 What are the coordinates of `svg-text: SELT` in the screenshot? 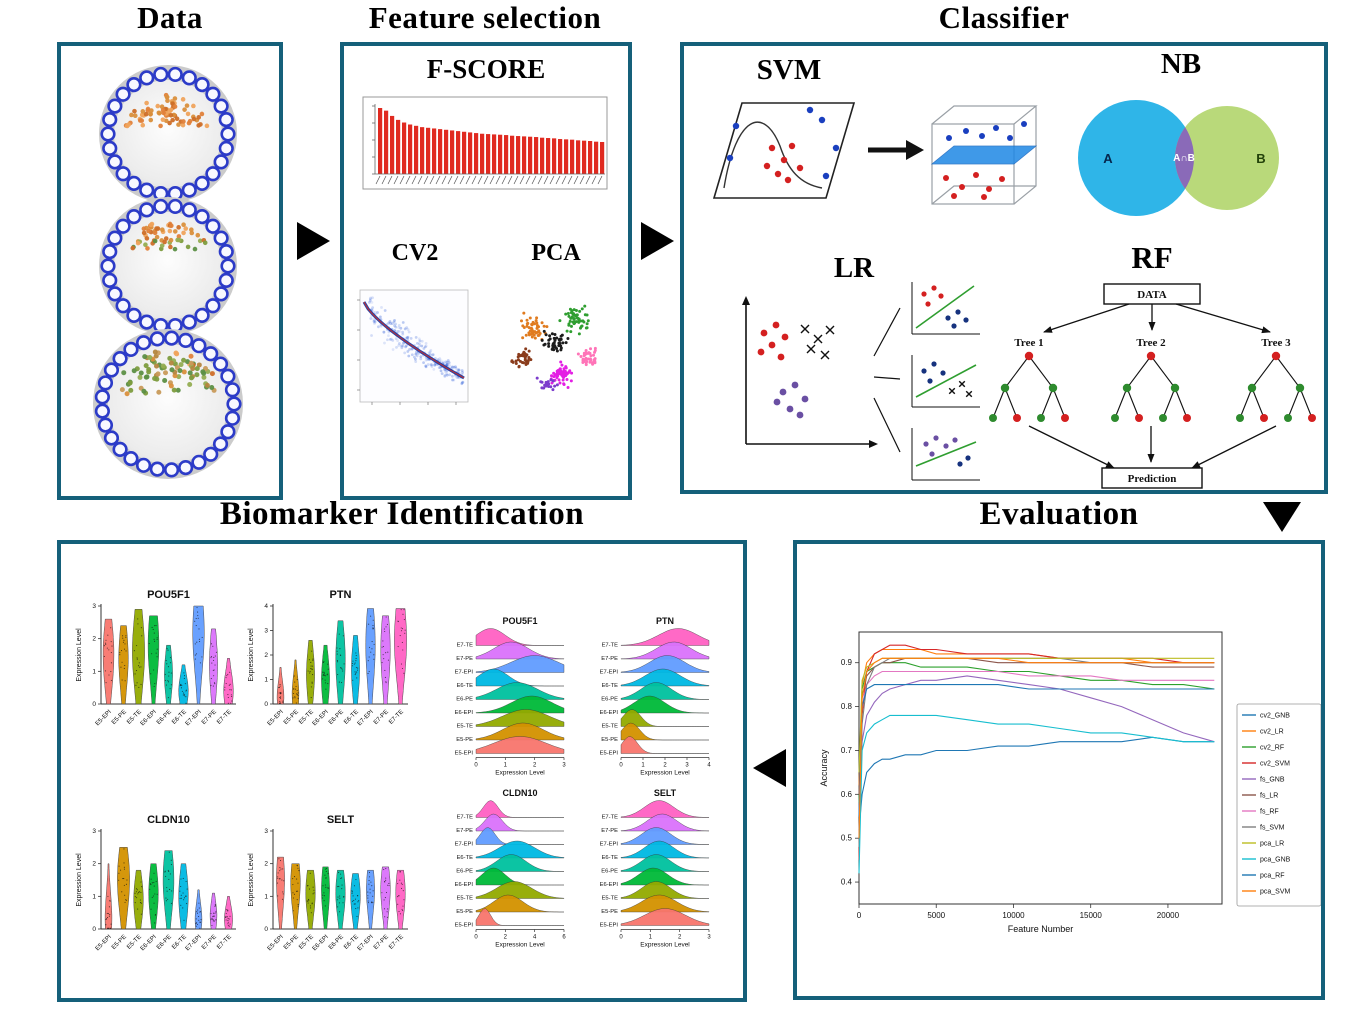 It's located at (341, 820).